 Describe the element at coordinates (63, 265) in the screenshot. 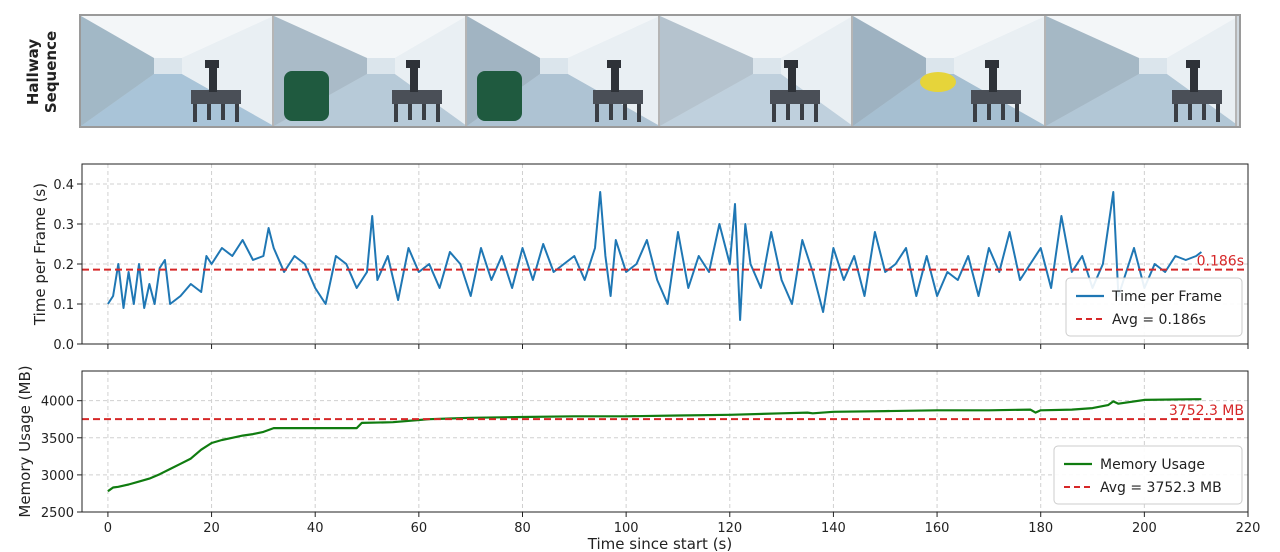

I see `ytick-label-0-2: 0.2` at that location.